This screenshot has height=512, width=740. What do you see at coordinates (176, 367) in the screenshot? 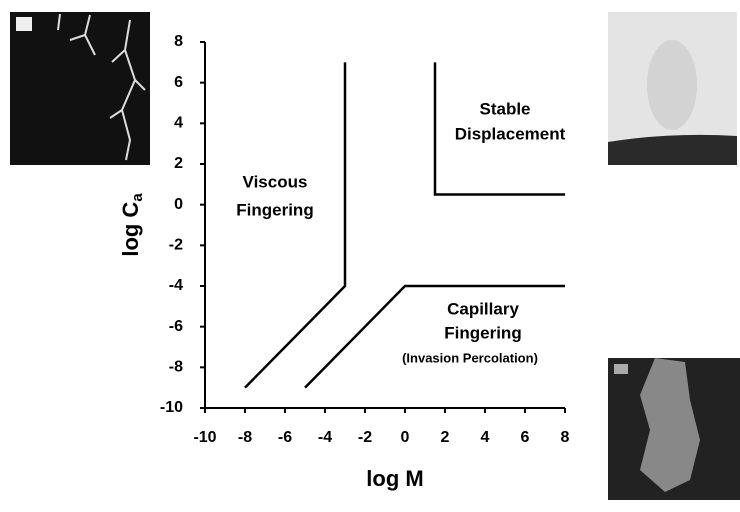
I see `y-tick-label: -8` at bounding box center [176, 367].